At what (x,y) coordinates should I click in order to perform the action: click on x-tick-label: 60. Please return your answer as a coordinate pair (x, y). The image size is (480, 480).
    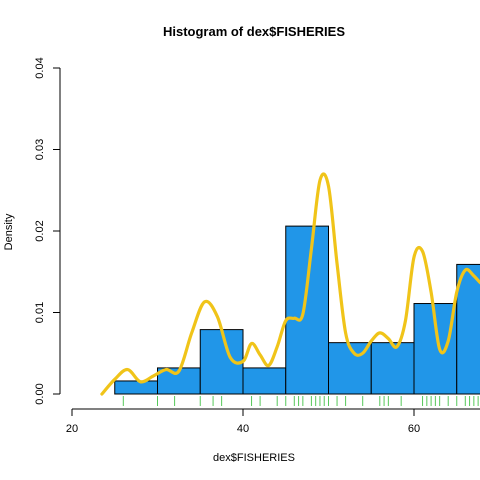
    Looking at the image, I should click on (414, 429).